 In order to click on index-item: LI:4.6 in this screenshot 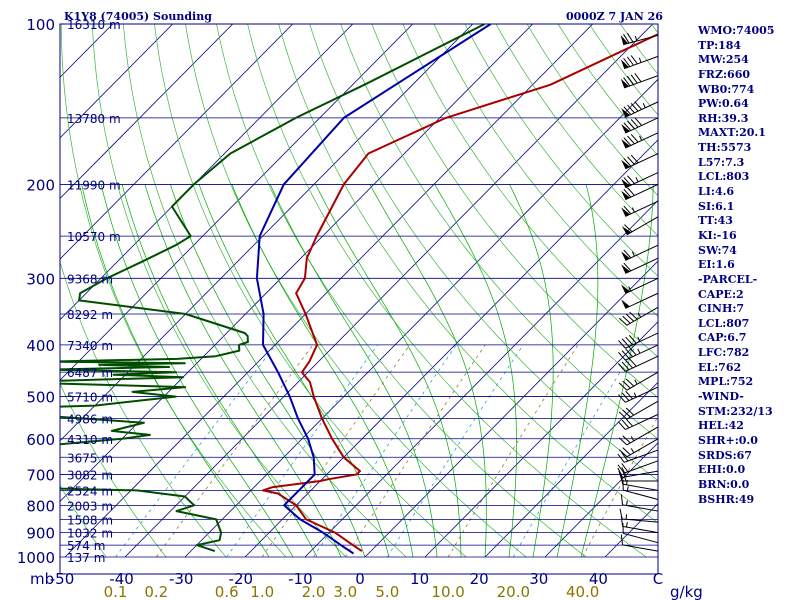, I will do `click(716, 192)`.